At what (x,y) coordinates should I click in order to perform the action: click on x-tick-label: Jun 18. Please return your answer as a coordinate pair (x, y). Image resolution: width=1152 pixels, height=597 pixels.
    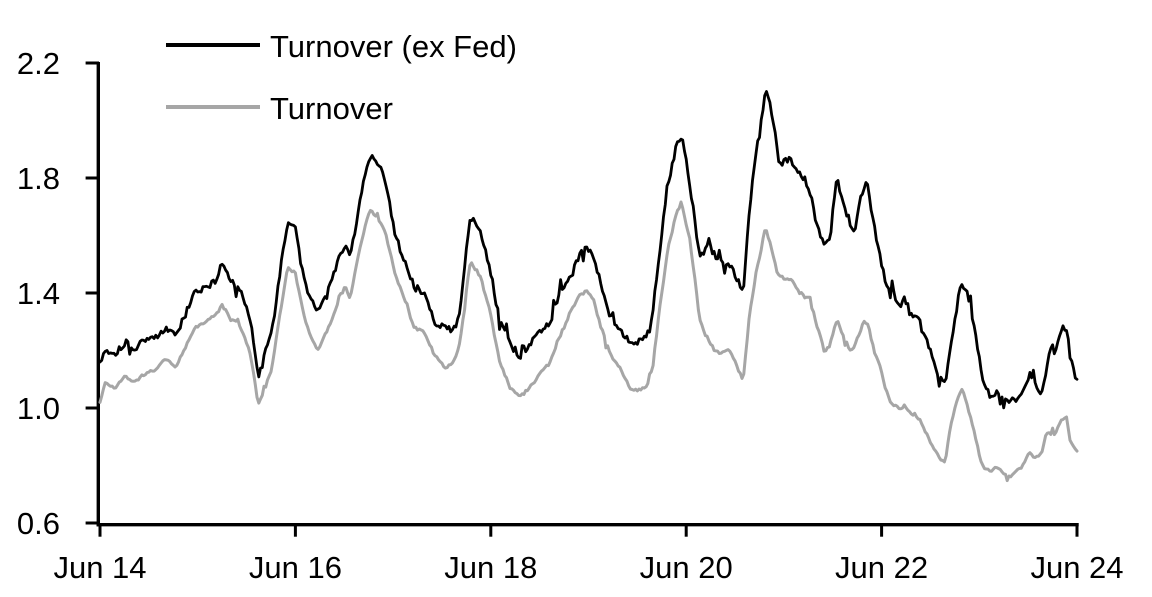
    Looking at the image, I should click on (490, 567).